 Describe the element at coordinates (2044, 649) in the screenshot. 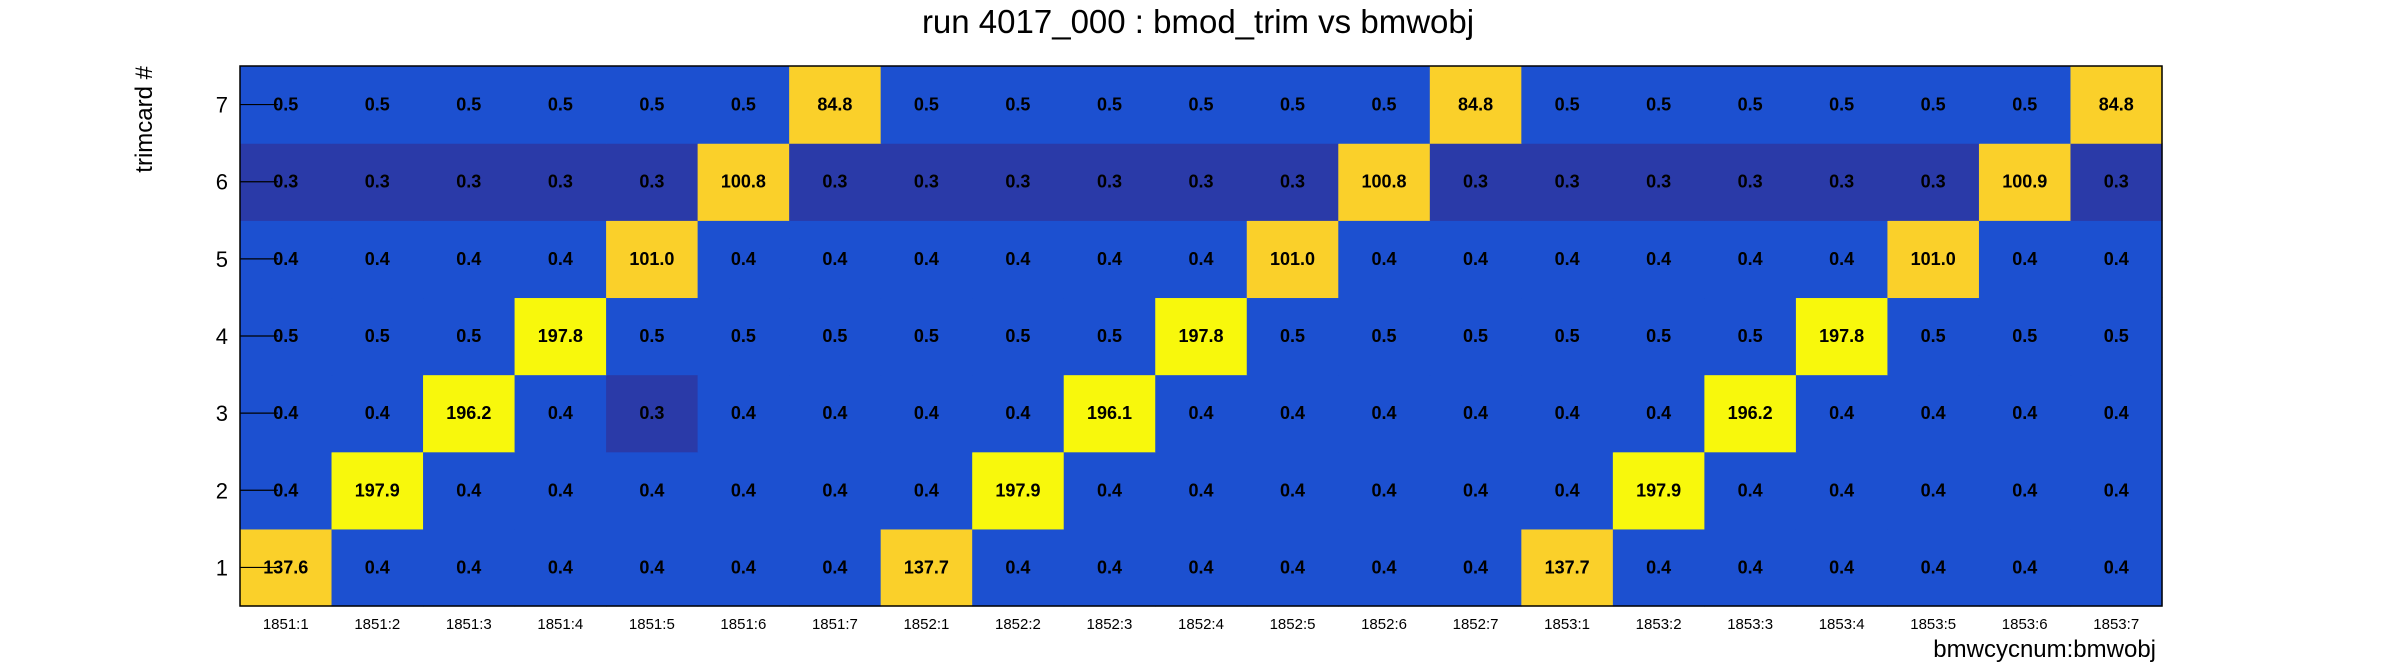

I see `x-axis-title: bmwcycnum:bmwobj` at that location.